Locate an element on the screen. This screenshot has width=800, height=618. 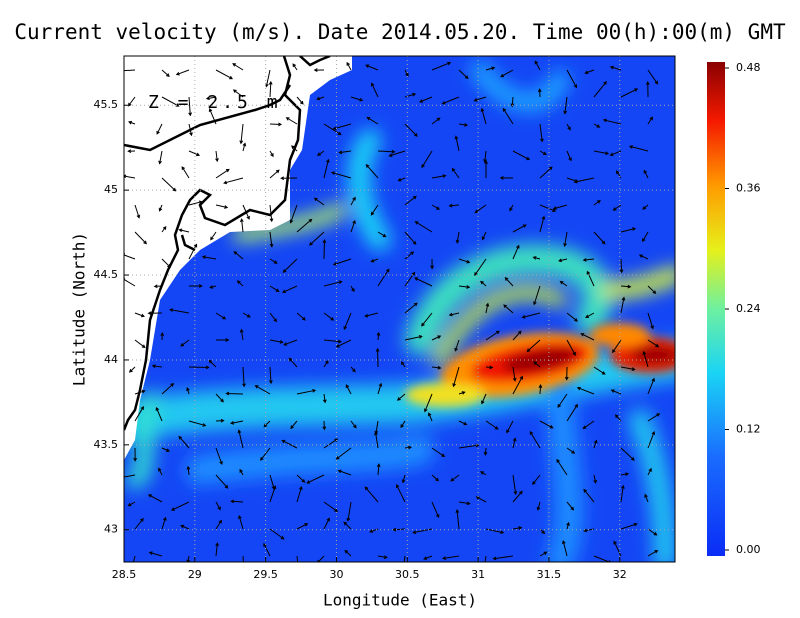
y-tick-label: 43.5 is located at coordinates (106, 444).